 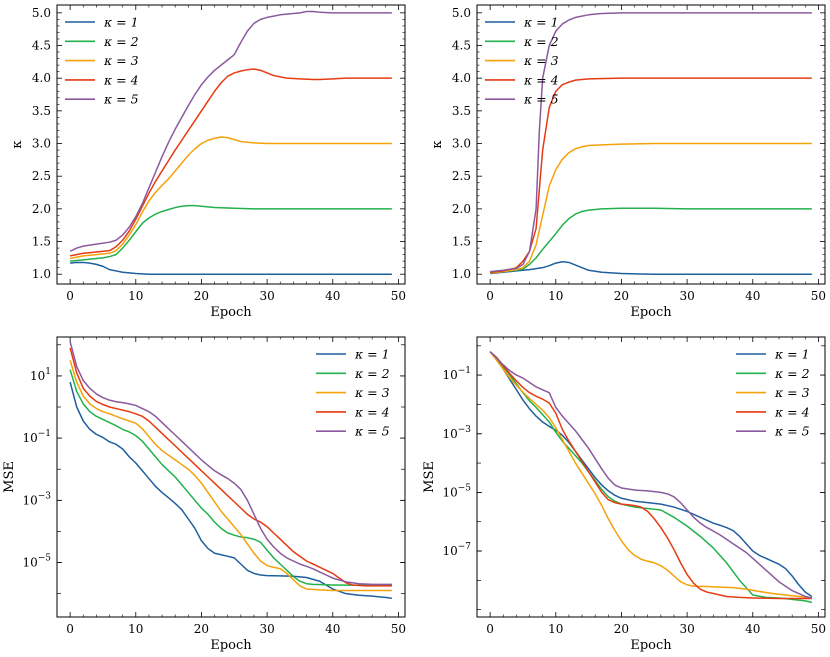 What do you see at coordinates (461, 176) in the screenshot?
I see `y-tick-label: 2.5` at bounding box center [461, 176].